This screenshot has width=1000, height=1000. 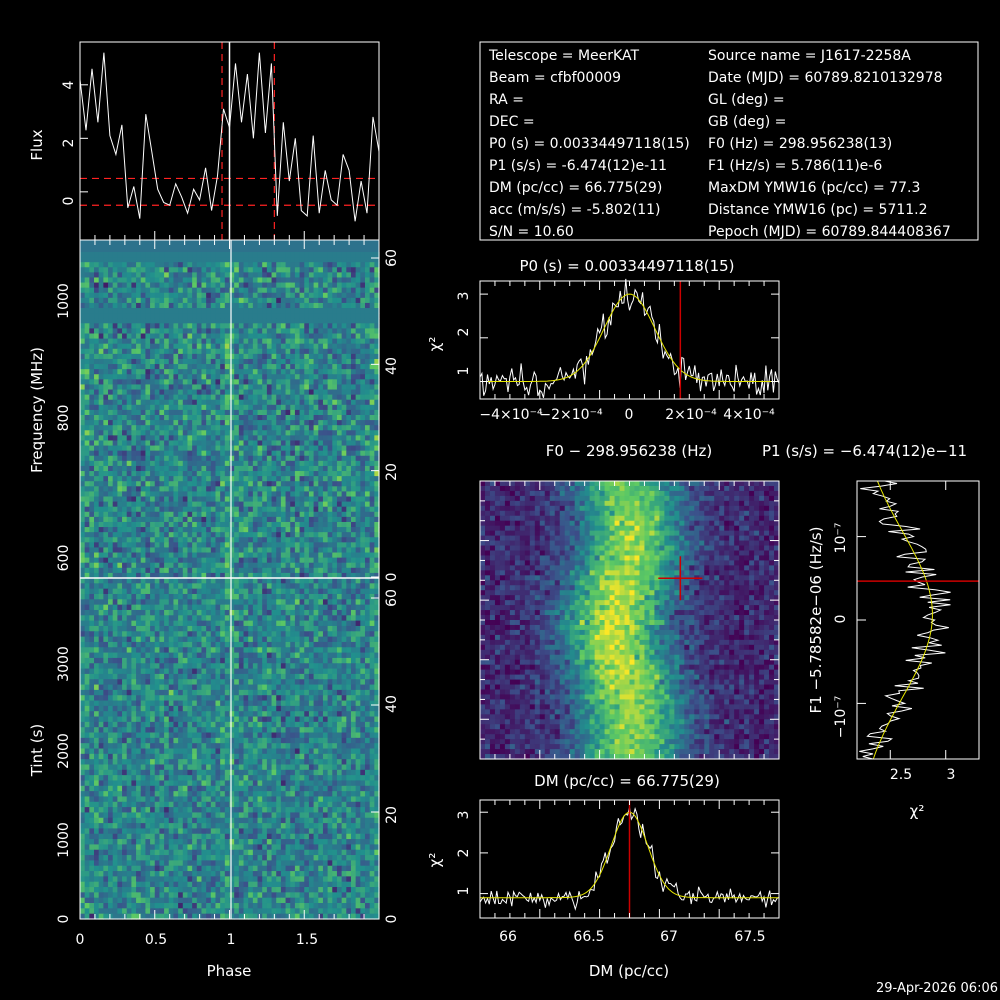 What do you see at coordinates (64, 418) in the screenshot?
I see `frequency-tick-label: 800` at bounding box center [64, 418].